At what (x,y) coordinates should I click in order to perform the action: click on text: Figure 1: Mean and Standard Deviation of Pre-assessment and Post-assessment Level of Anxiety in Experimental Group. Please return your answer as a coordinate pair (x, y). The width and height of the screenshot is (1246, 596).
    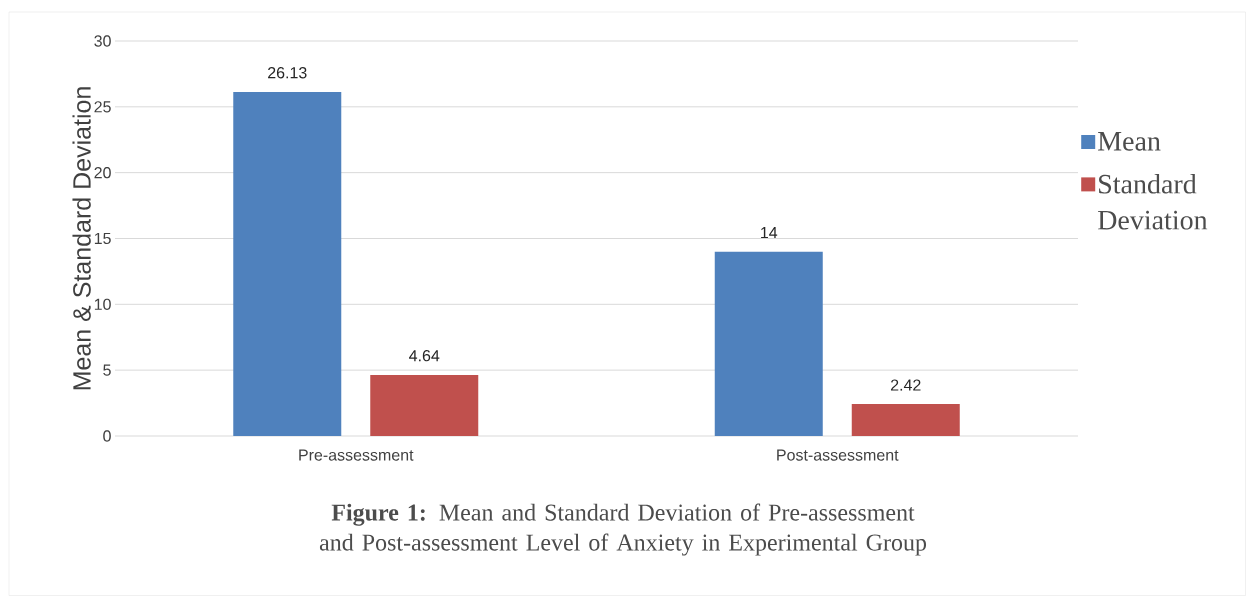
    Looking at the image, I should click on (623, 529).